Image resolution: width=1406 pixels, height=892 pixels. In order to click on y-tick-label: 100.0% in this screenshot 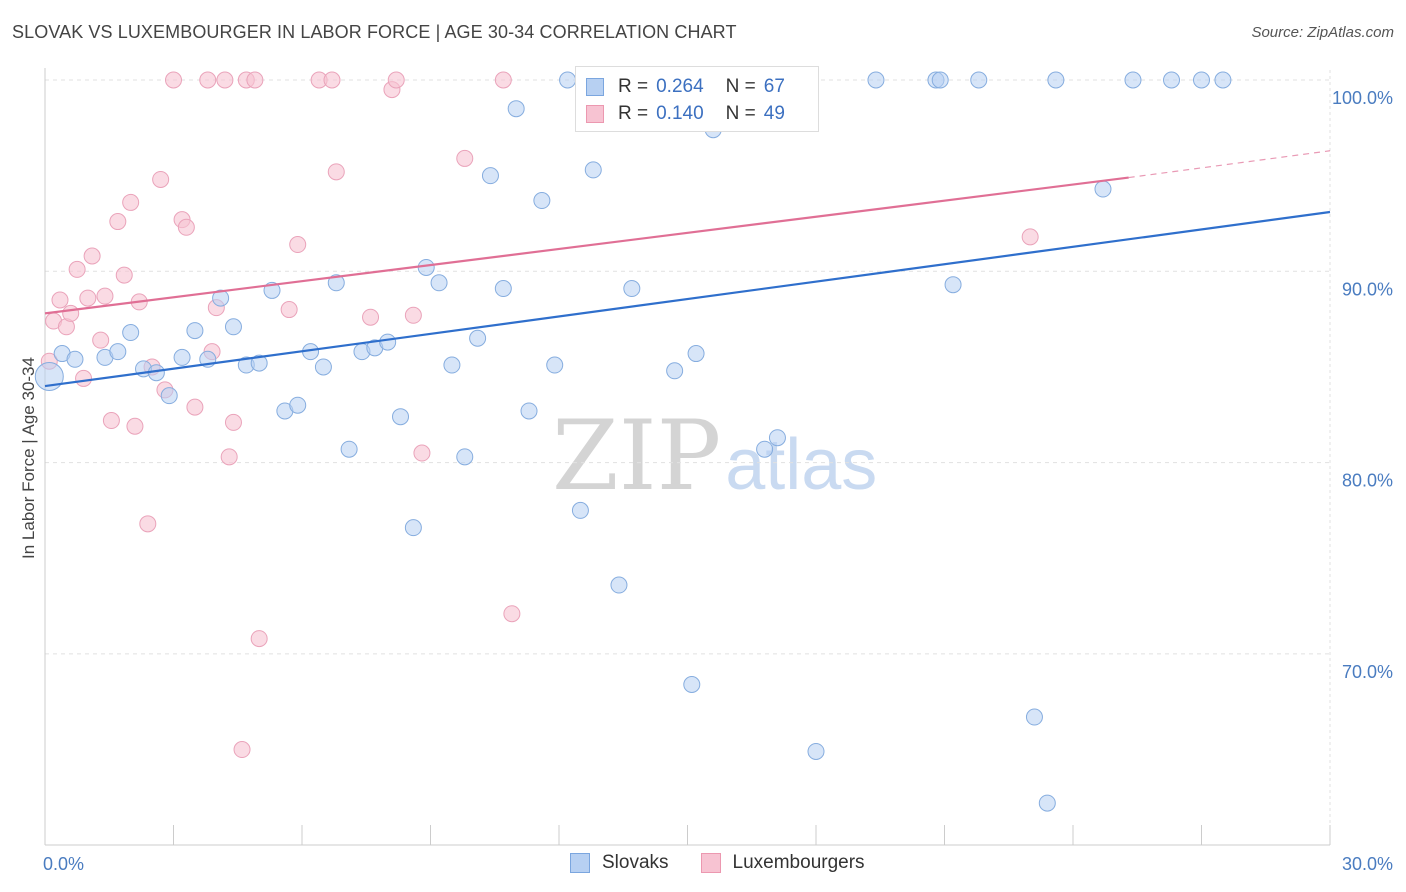, I will do `click(1362, 98)`.